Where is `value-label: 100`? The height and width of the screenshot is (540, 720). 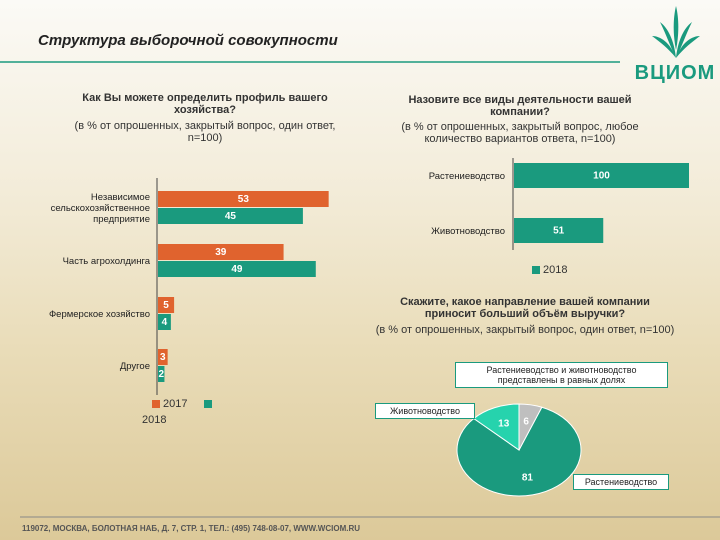 value-label: 100 is located at coordinates (601, 176).